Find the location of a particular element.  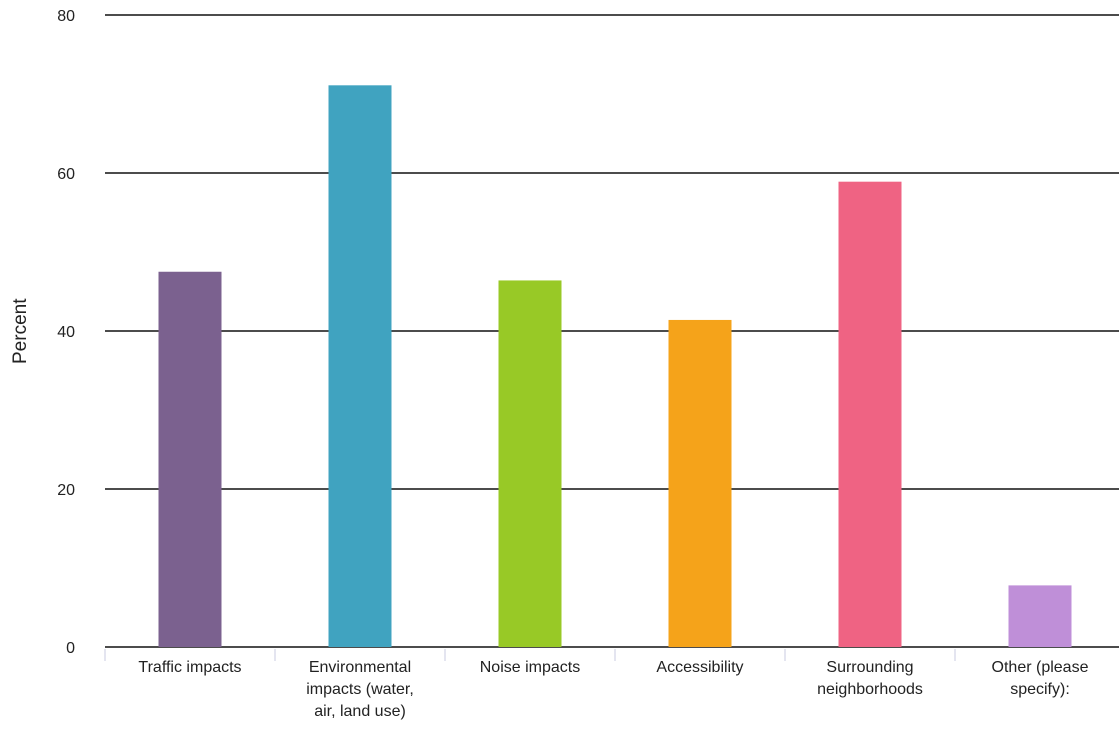

y-axis-label: Percent is located at coordinates (20, 331).